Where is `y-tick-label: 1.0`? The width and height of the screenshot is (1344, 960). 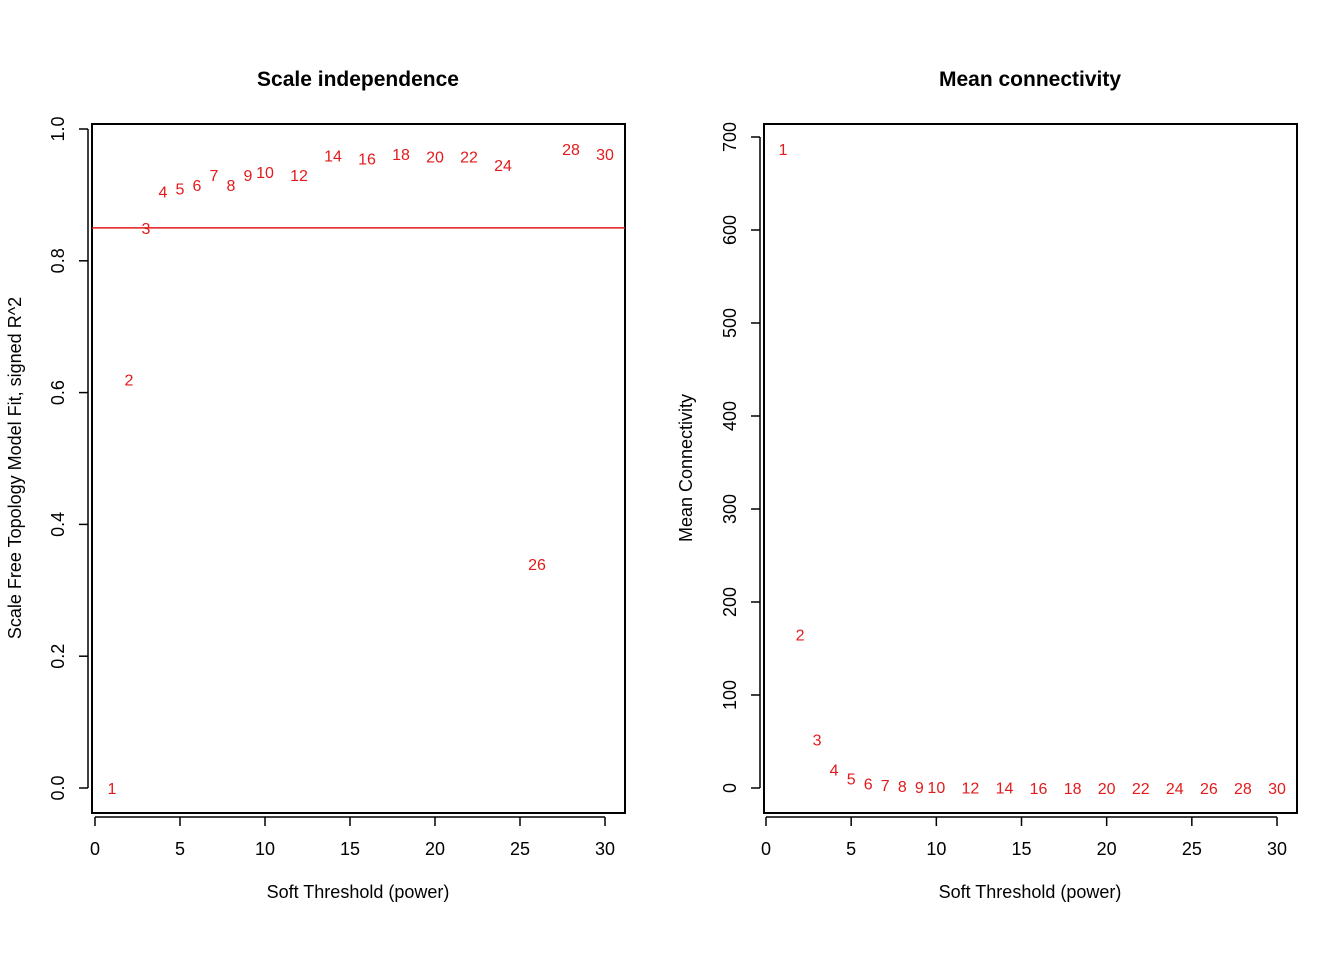
y-tick-label: 1.0 is located at coordinates (58, 128).